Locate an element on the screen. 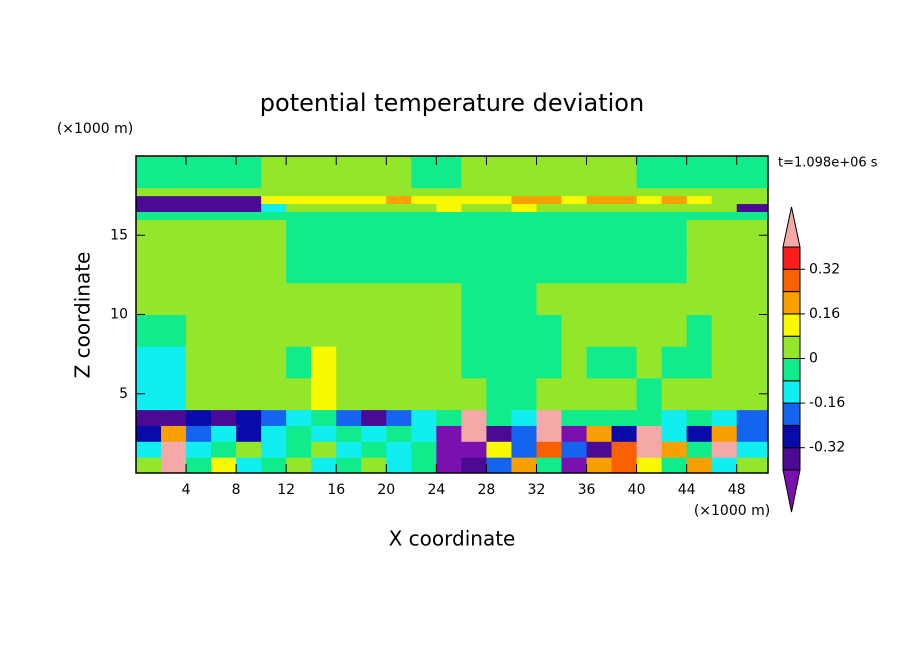  y-tick-label: 5 is located at coordinates (123, 394).